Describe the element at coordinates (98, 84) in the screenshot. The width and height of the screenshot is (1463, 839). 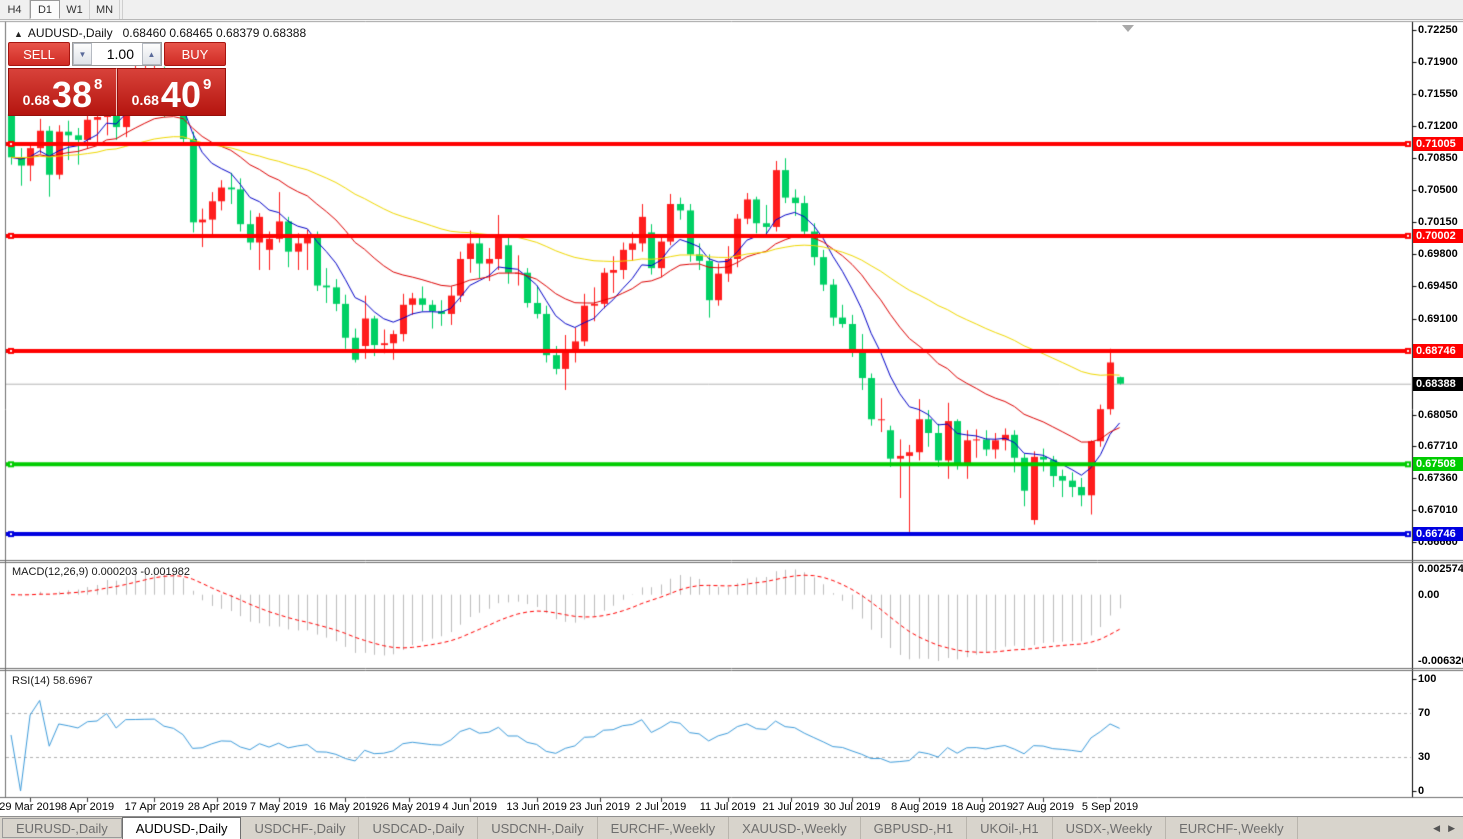
I see `sell-price-pipette: 8` at that location.